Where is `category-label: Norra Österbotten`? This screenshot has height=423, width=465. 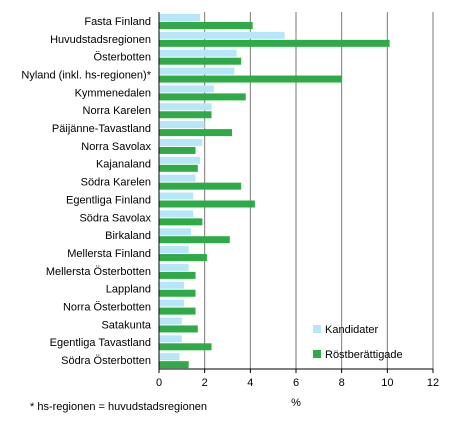
category-label: Norra Österbotten is located at coordinates (107, 308).